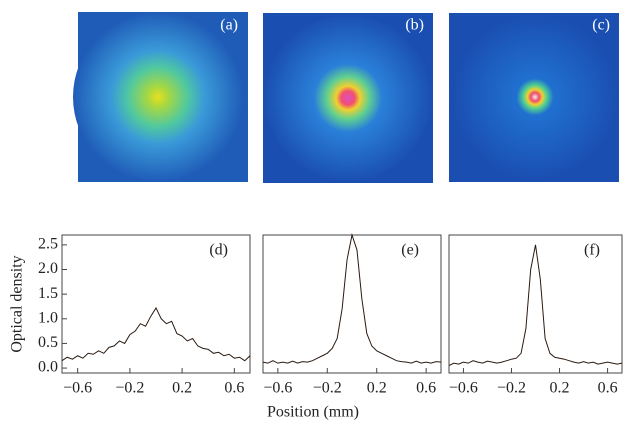  What do you see at coordinates (158, 97) in the screenshot?
I see `image-a-spot` at bounding box center [158, 97].